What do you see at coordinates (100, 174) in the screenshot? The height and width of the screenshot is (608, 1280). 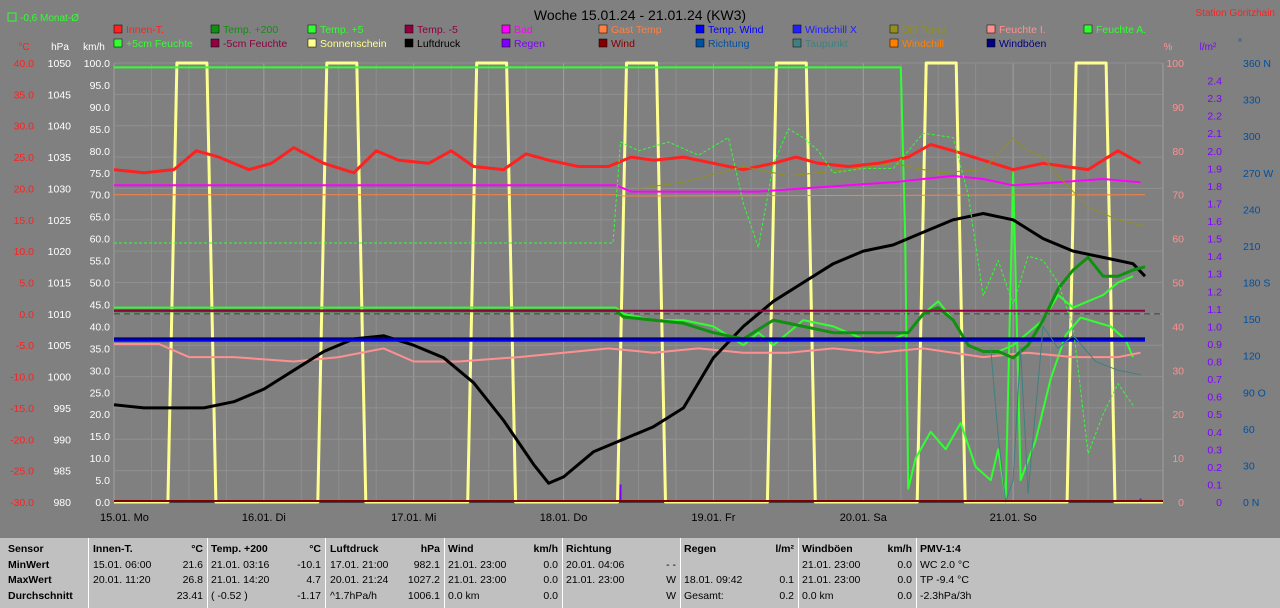 I see `tick-label-kmh: 75.0` at bounding box center [100, 174].